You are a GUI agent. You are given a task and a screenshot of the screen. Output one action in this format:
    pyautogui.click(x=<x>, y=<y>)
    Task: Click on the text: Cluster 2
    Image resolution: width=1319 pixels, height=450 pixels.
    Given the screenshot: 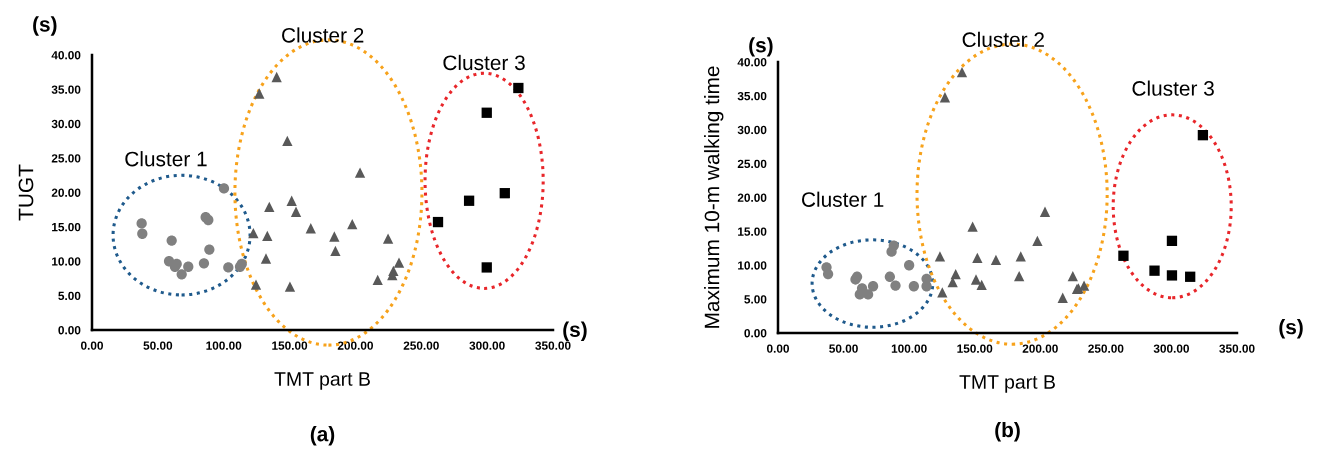 What is the action you would take?
    pyautogui.click(x=323, y=35)
    